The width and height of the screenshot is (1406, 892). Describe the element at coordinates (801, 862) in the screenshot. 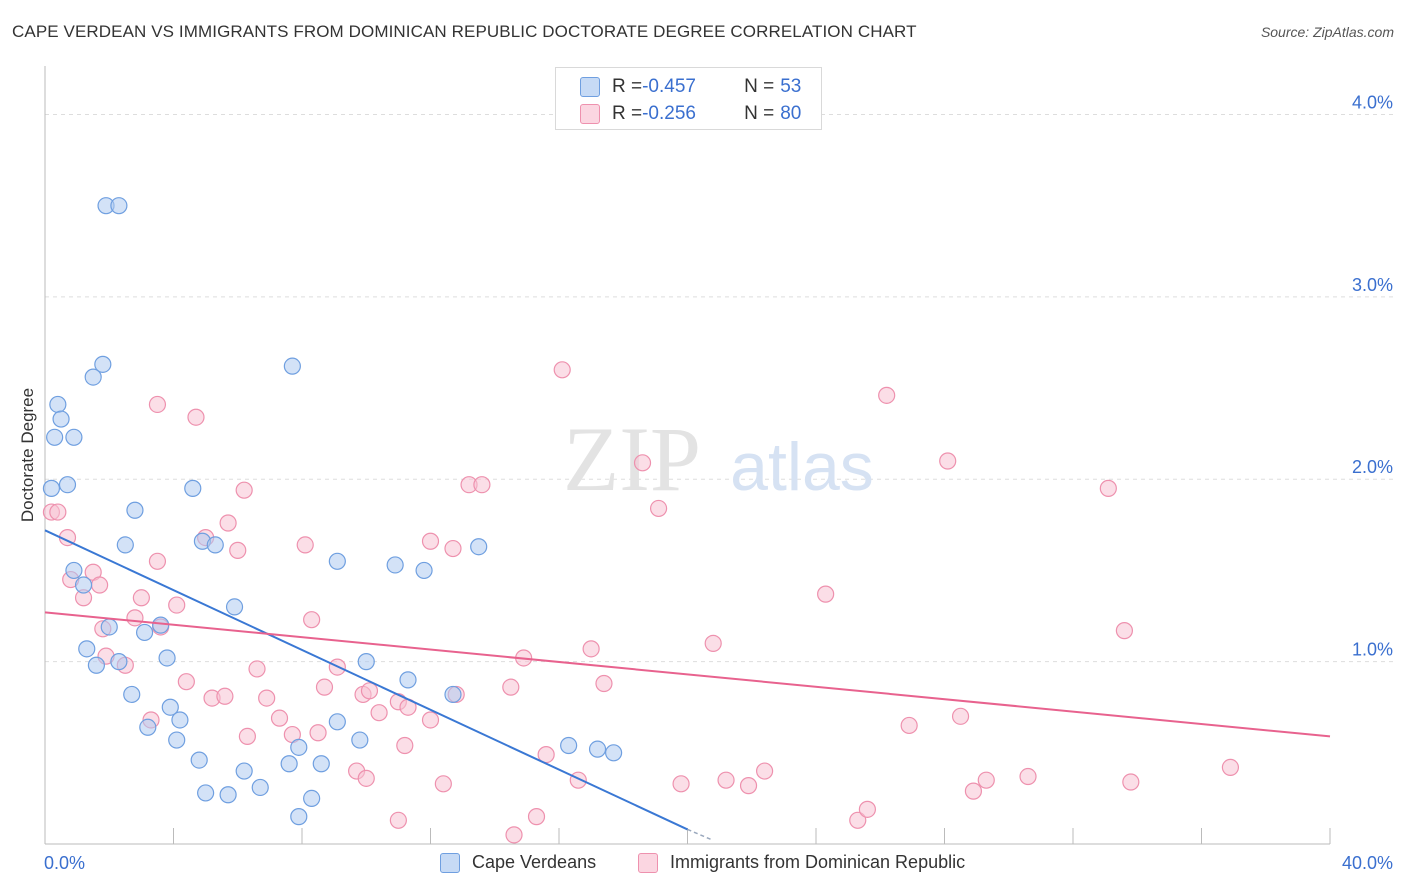

I see `legend-item-dominican: Immigrants from Dominican Republic` at that location.